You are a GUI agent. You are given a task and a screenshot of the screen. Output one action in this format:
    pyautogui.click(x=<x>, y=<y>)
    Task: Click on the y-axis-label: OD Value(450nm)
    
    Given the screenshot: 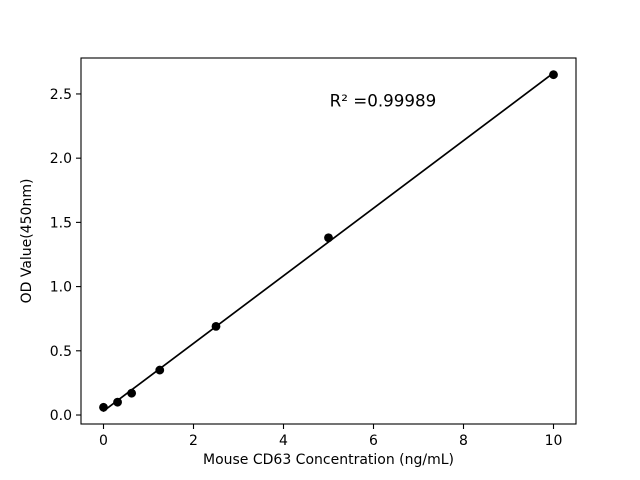 What is the action you would take?
    pyautogui.click(x=27, y=241)
    